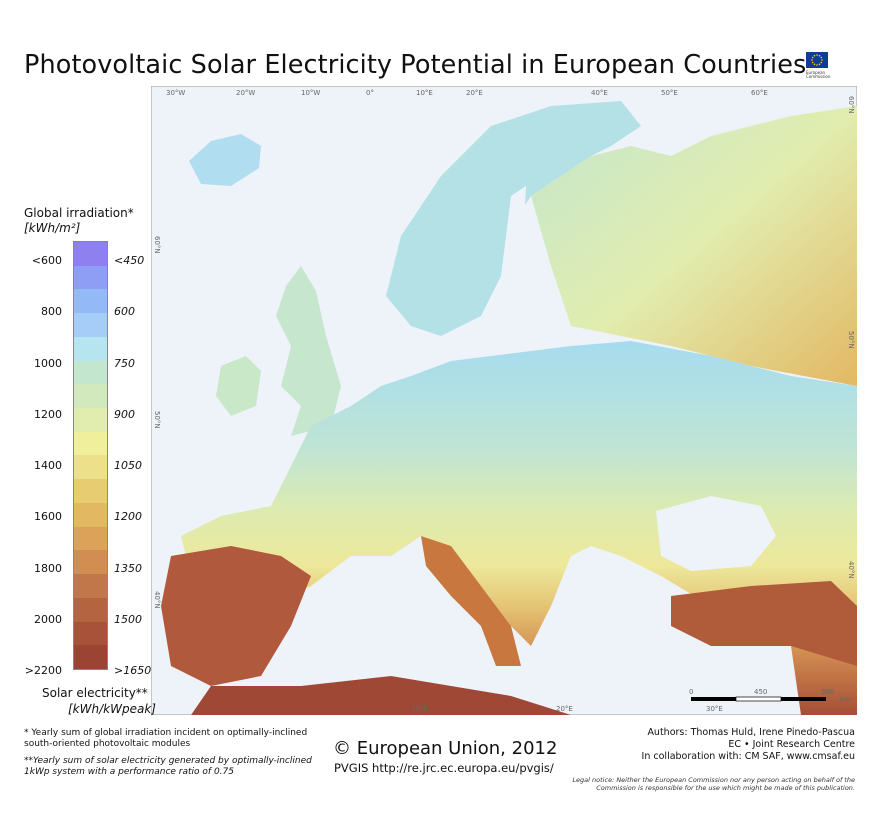 This screenshot has width=872, height=835. Describe the element at coordinates (381, 695) in the screenshot. I see `north-africa` at that location.